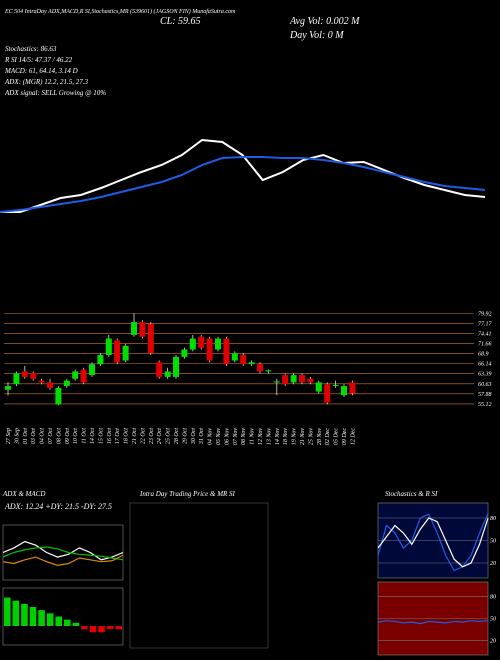  Describe the element at coordinates (328, 436) in the screenshot. I see `x-tick-label: 02 Dec` at that location.